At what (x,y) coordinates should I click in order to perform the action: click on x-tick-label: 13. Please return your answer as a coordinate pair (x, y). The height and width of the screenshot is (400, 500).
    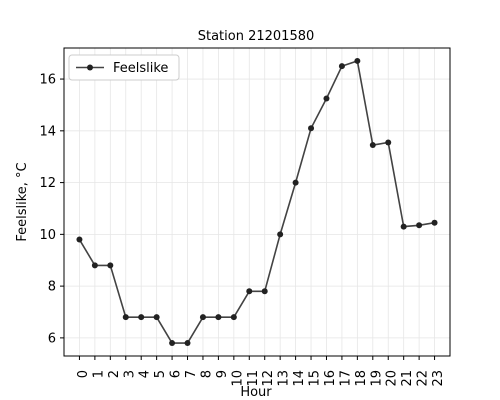
    Looking at the image, I should click on (284, 378).